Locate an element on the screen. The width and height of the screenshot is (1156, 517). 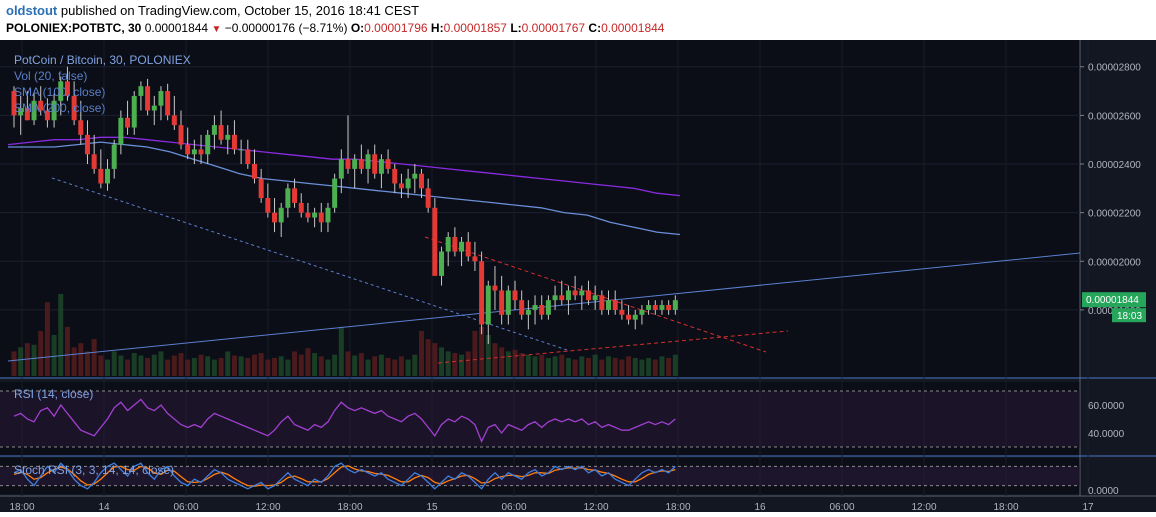
main-pane-title: PotCoin / Bitcoin, 30, POLONIEX is located at coordinates (102, 60).